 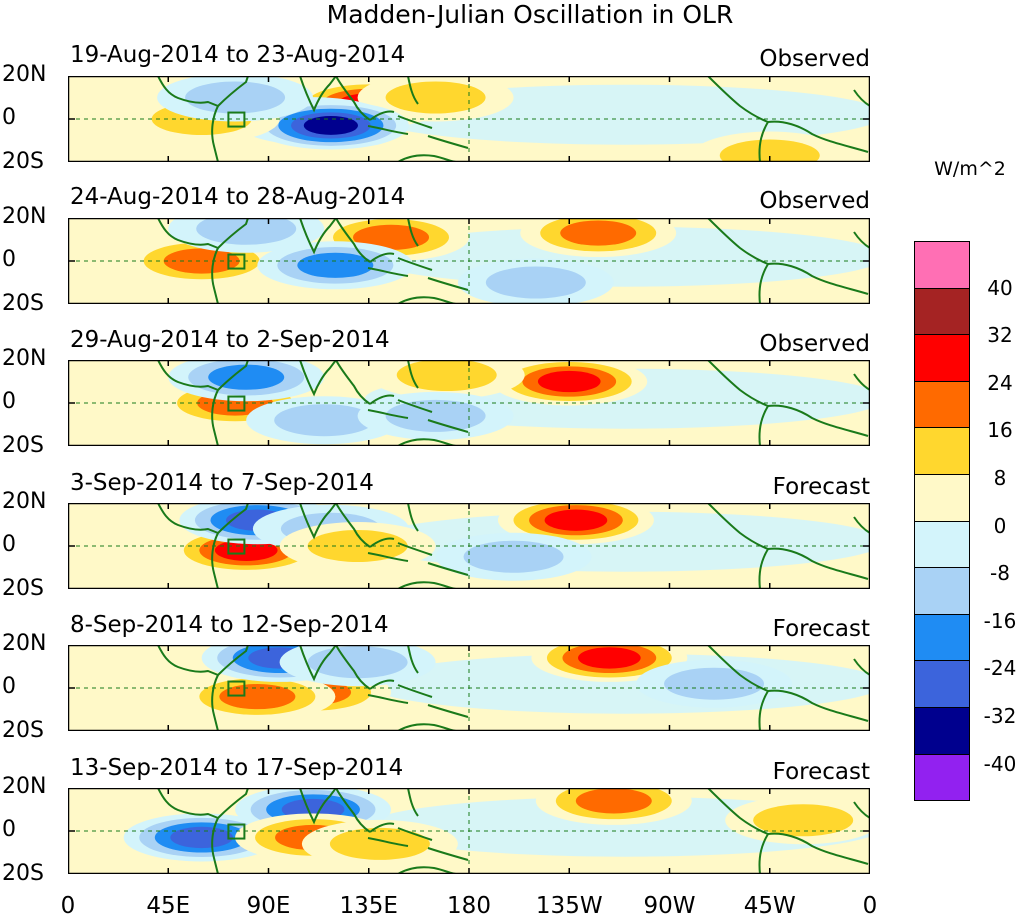 What do you see at coordinates (530, 14) in the screenshot?
I see `chart-title: Madden-Julian Oscillation in OLR` at bounding box center [530, 14].